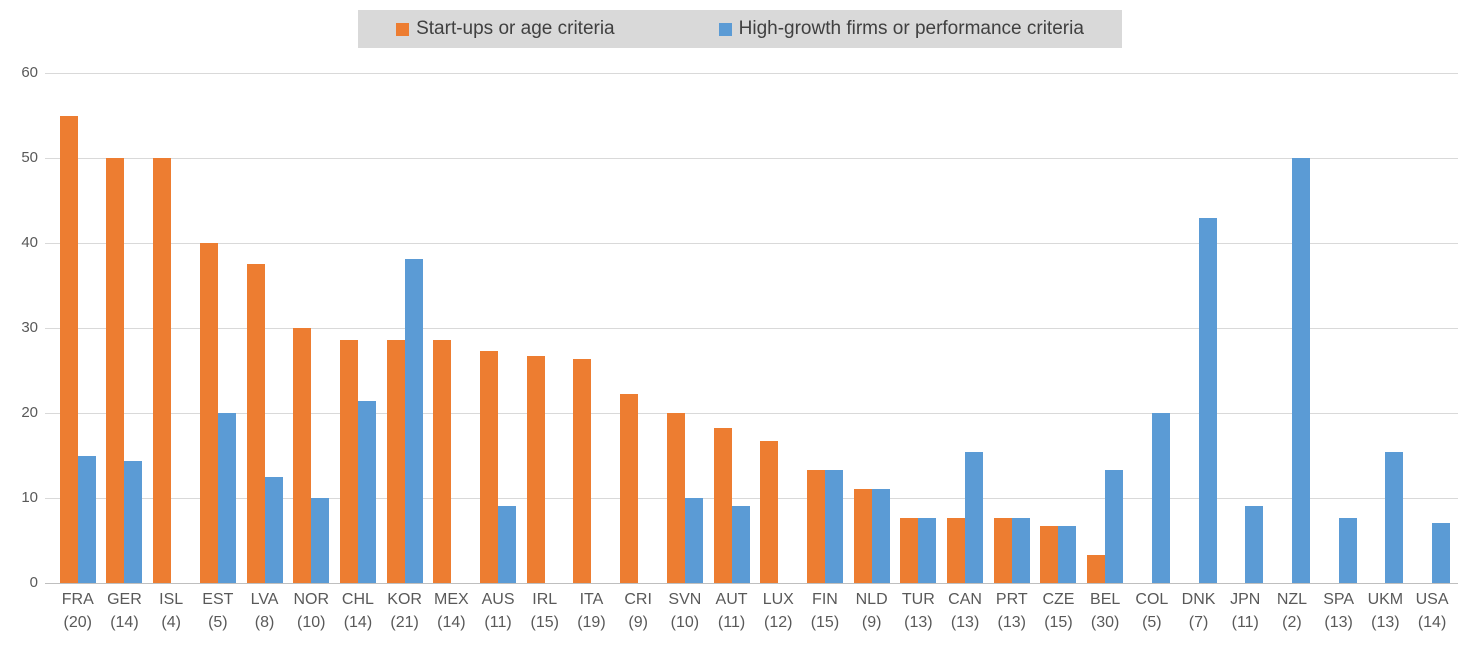  What do you see at coordinates (675, 498) in the screenshot?
I see `bar-startups-SVN` at bounding box center [675, 498].